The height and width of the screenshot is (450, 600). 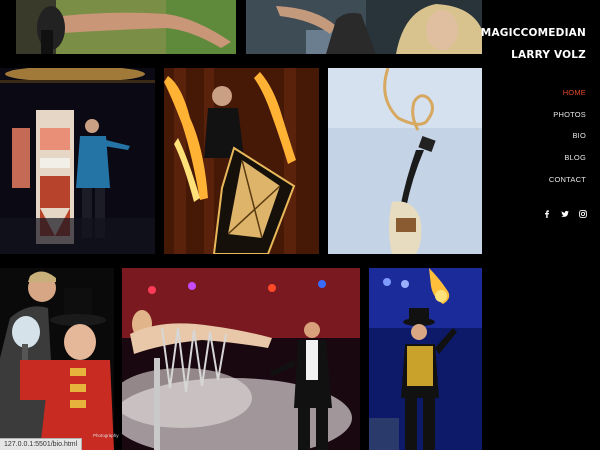 What do you see at coordinates (567, 136) in the screenshot?
I see `main-nav: HOME PHOTOS BIO BLOG CONTACT` at bounding box center [567, 136].